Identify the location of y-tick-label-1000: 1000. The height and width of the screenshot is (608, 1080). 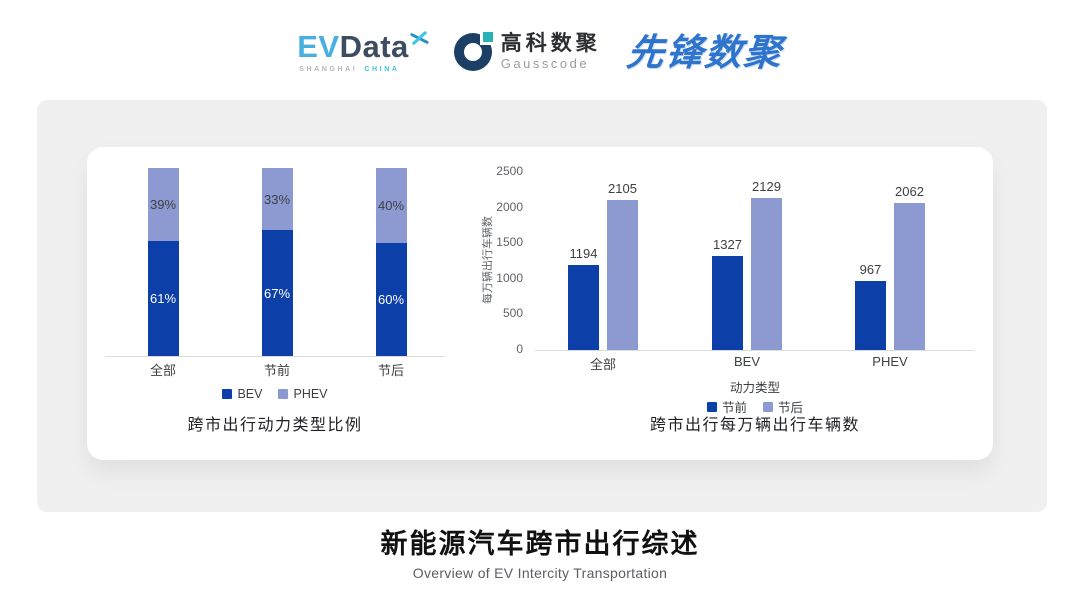
(509, 277).